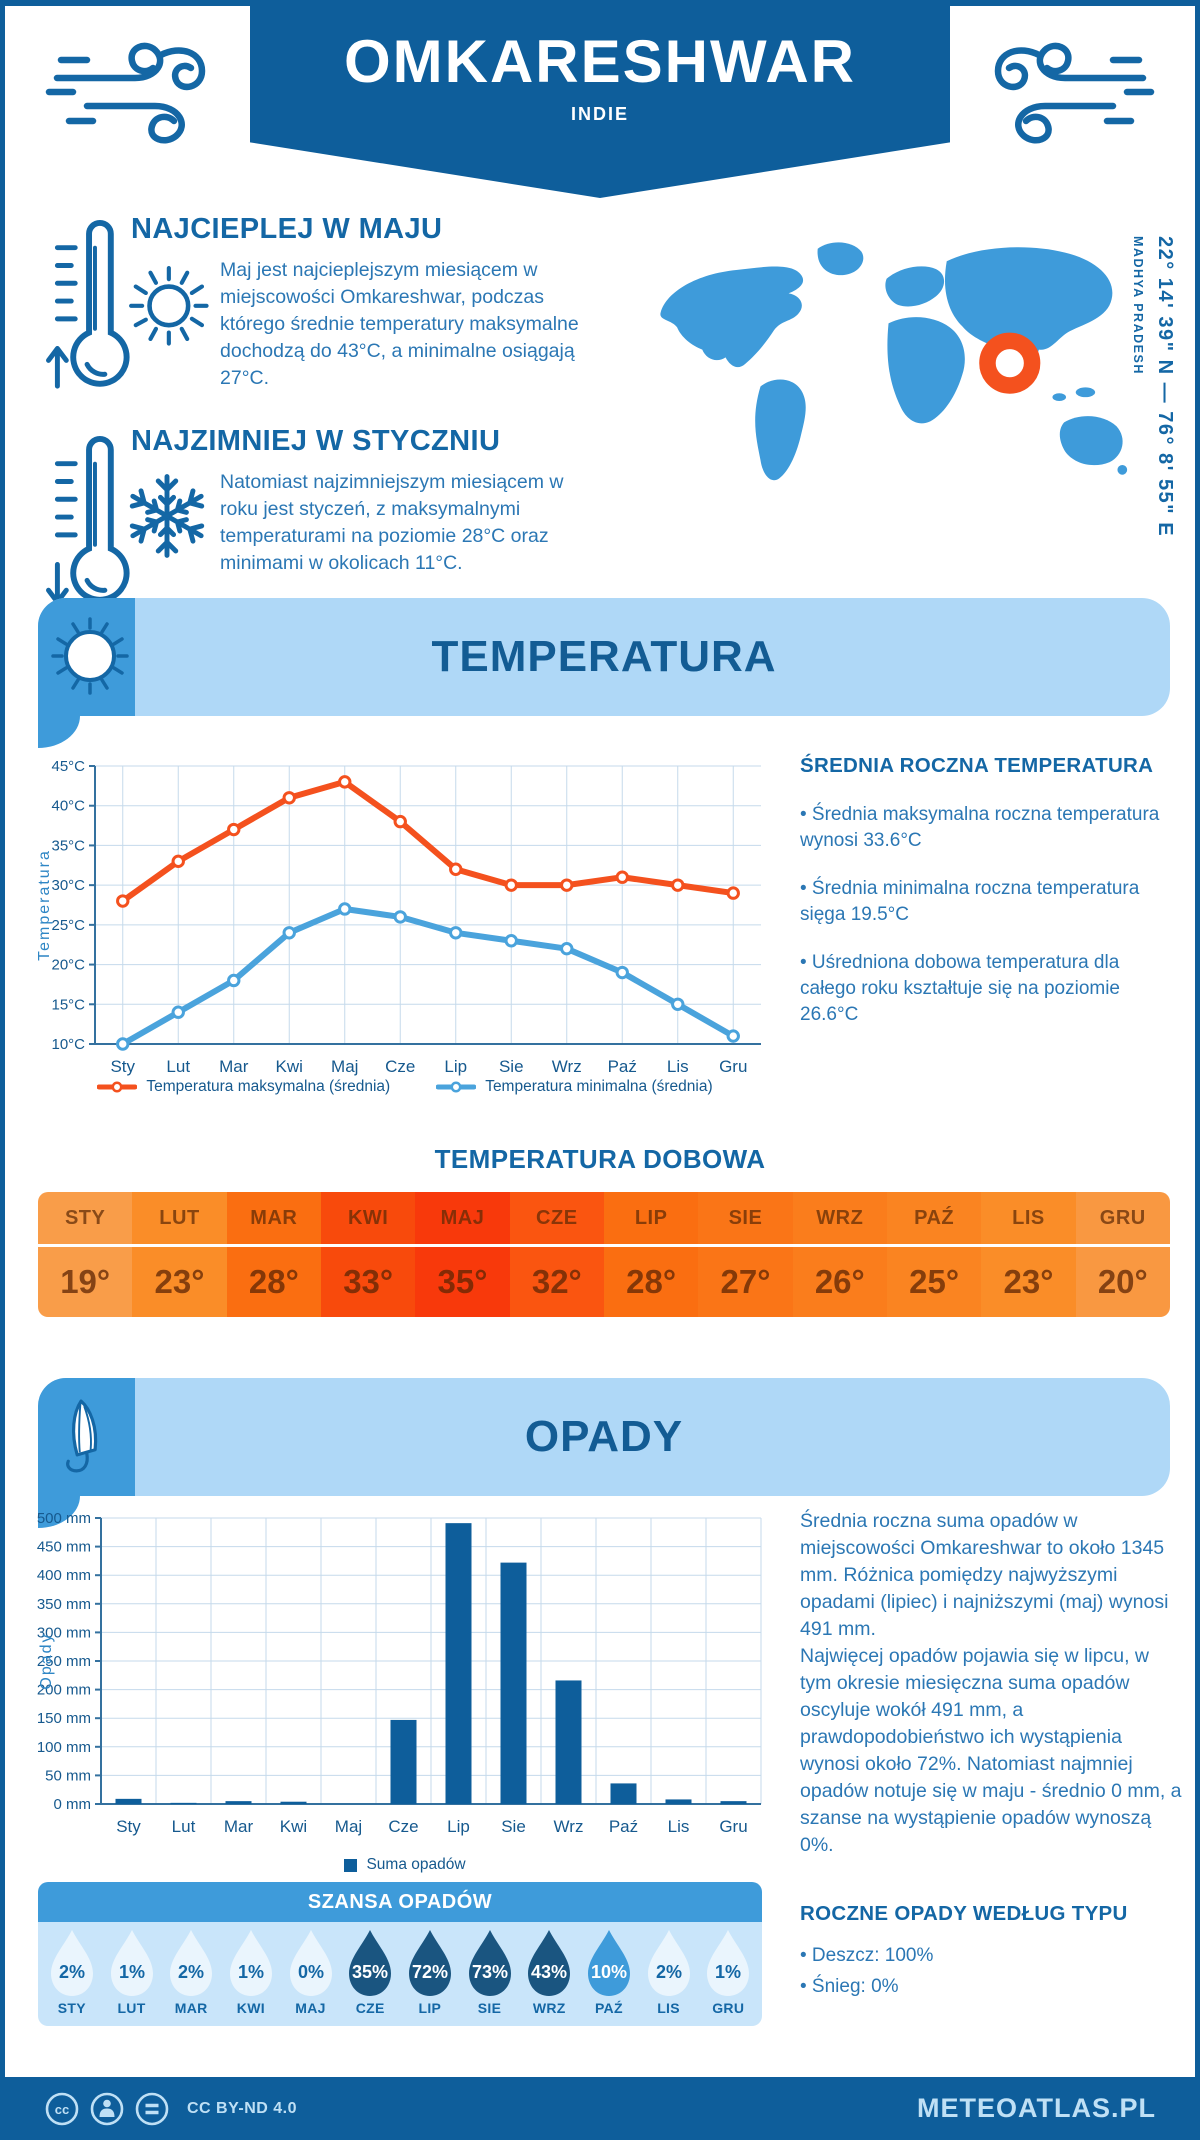  What do you see at coordinates (68, 1044) in the screenshot?
I see `svg-text: 10°C` at bounding box center [68, 1044].